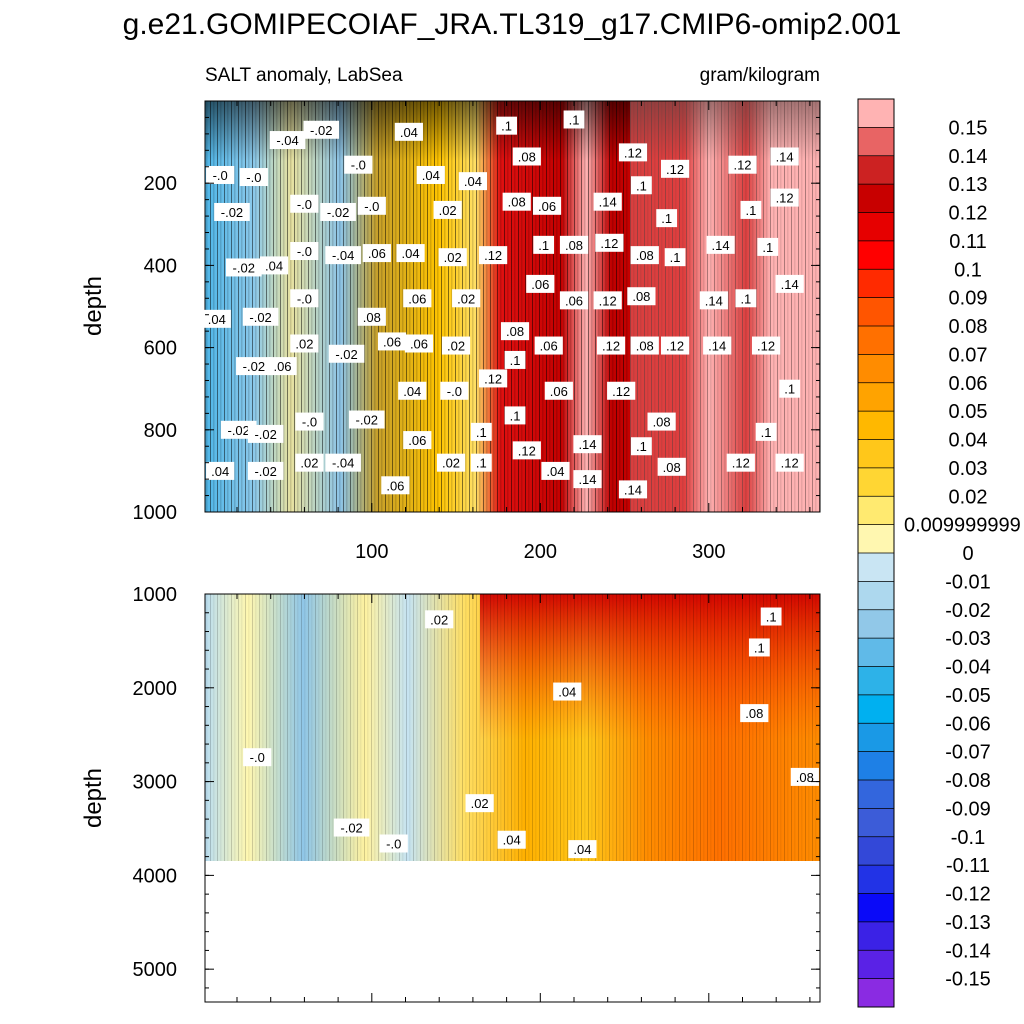 The width and height of the screenshot is (1024, 1024). I want to click on colorbar-label: 0.04, so click(968, 441).